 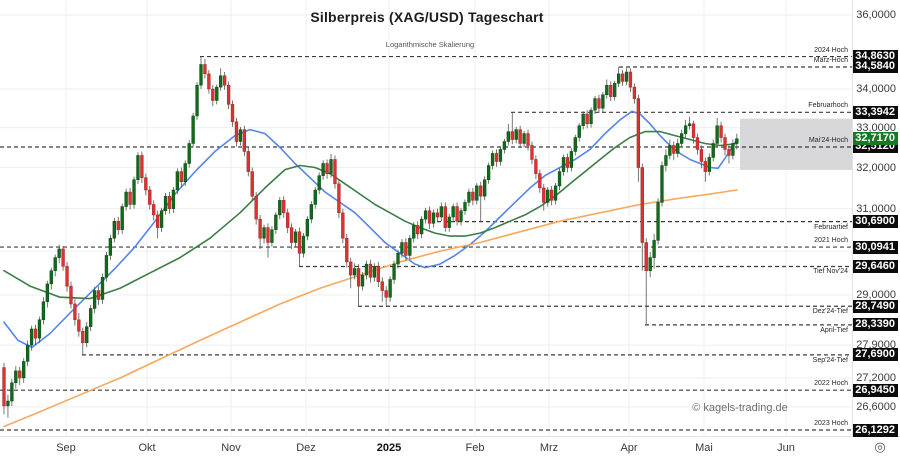 I want to click on y-tick-label: 26,6000, so click(x=876, y=406).